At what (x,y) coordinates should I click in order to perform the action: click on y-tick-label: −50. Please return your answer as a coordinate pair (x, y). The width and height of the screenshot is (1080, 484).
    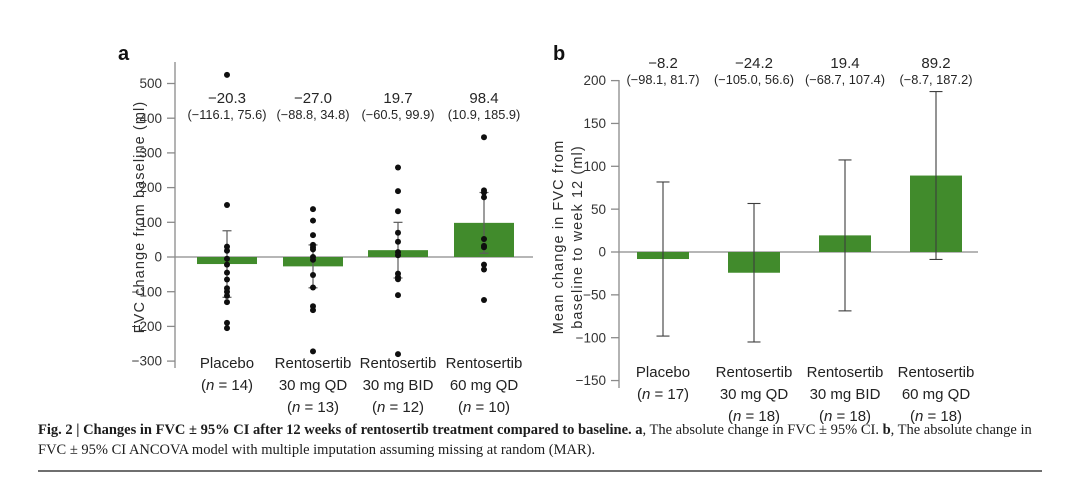
    Looking at the image, I should click on (594, 294).